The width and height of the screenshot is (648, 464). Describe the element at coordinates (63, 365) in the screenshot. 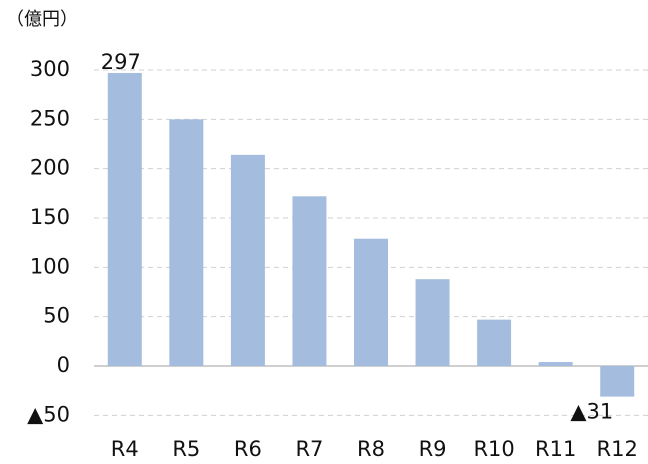

I see `y-tick-label: 0` at that location.